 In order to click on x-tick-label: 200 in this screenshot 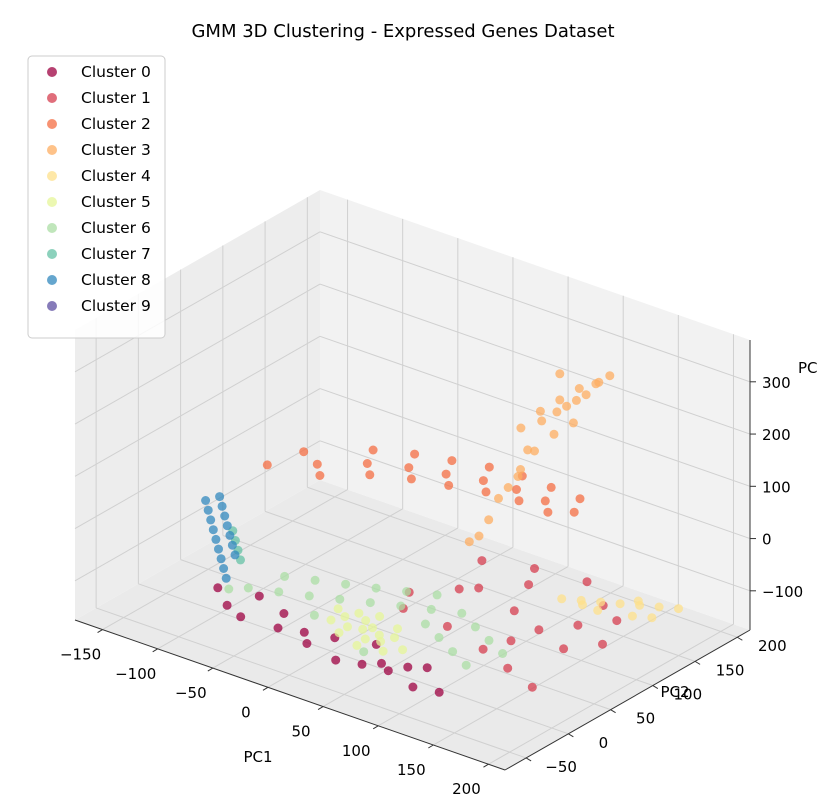, I will do `click(466, 789)`.